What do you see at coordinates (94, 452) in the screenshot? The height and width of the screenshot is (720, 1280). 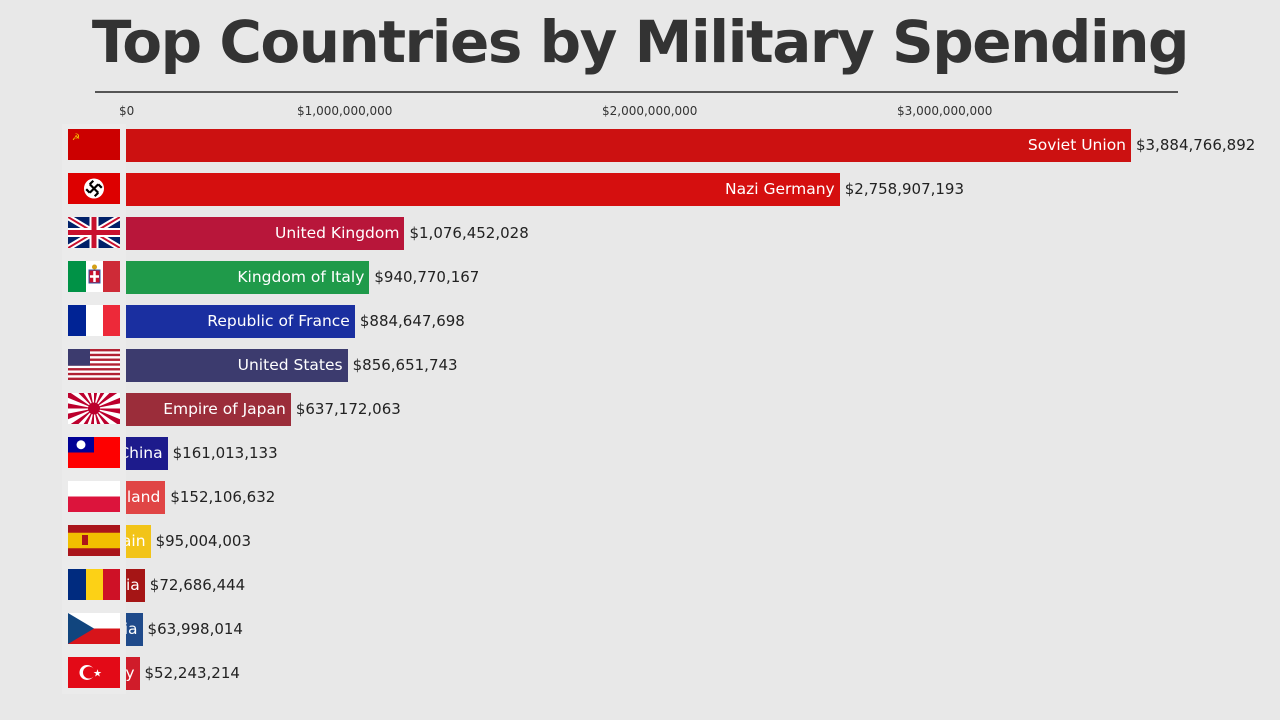 I see `flag-icon-roc` at bounding box center [94, 452].